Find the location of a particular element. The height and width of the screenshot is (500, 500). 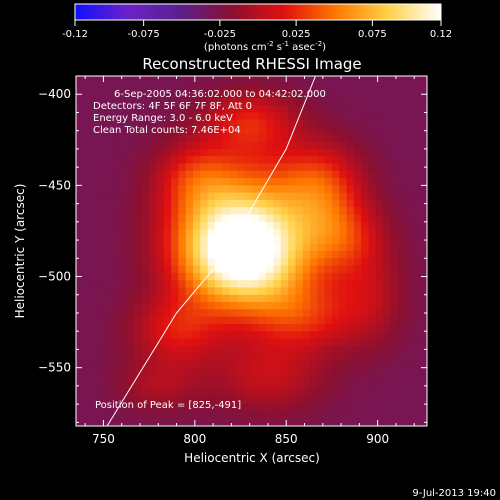

colorbar-unit-label: (photons cm-2 s-1 asec-2) is located at coordinates (265, 46).